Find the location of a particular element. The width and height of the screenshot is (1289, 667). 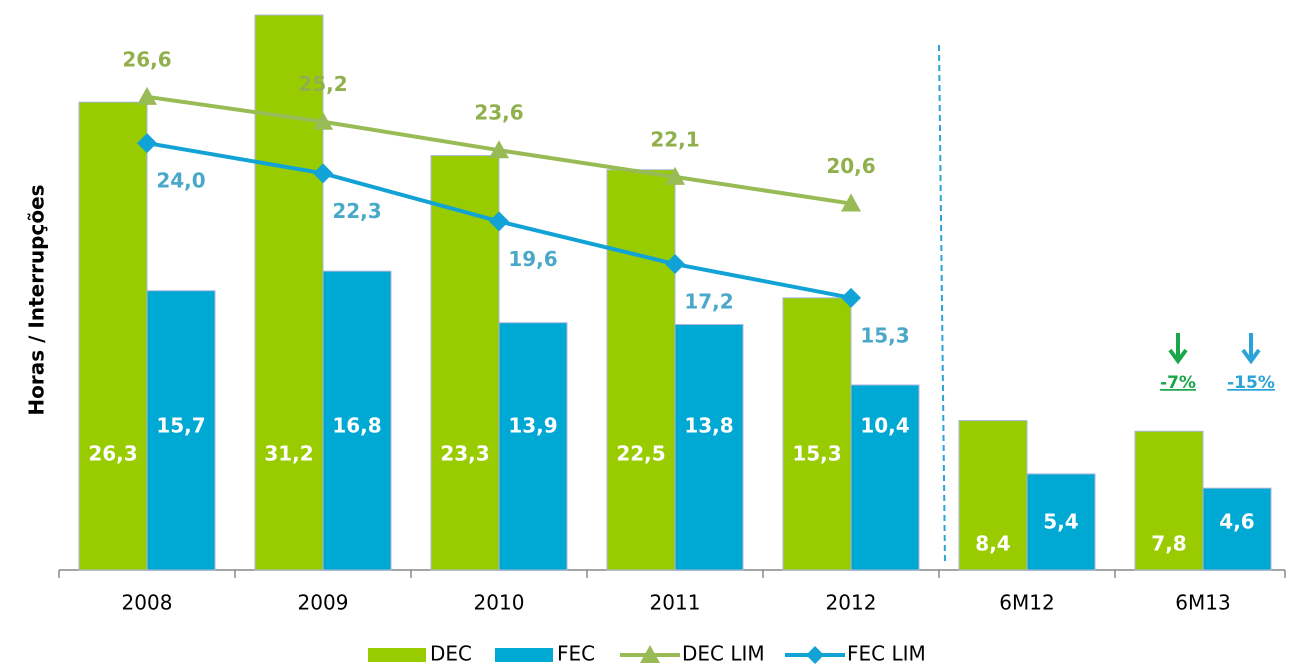

value-label: 10,4 is located at coordinates (884, 426).